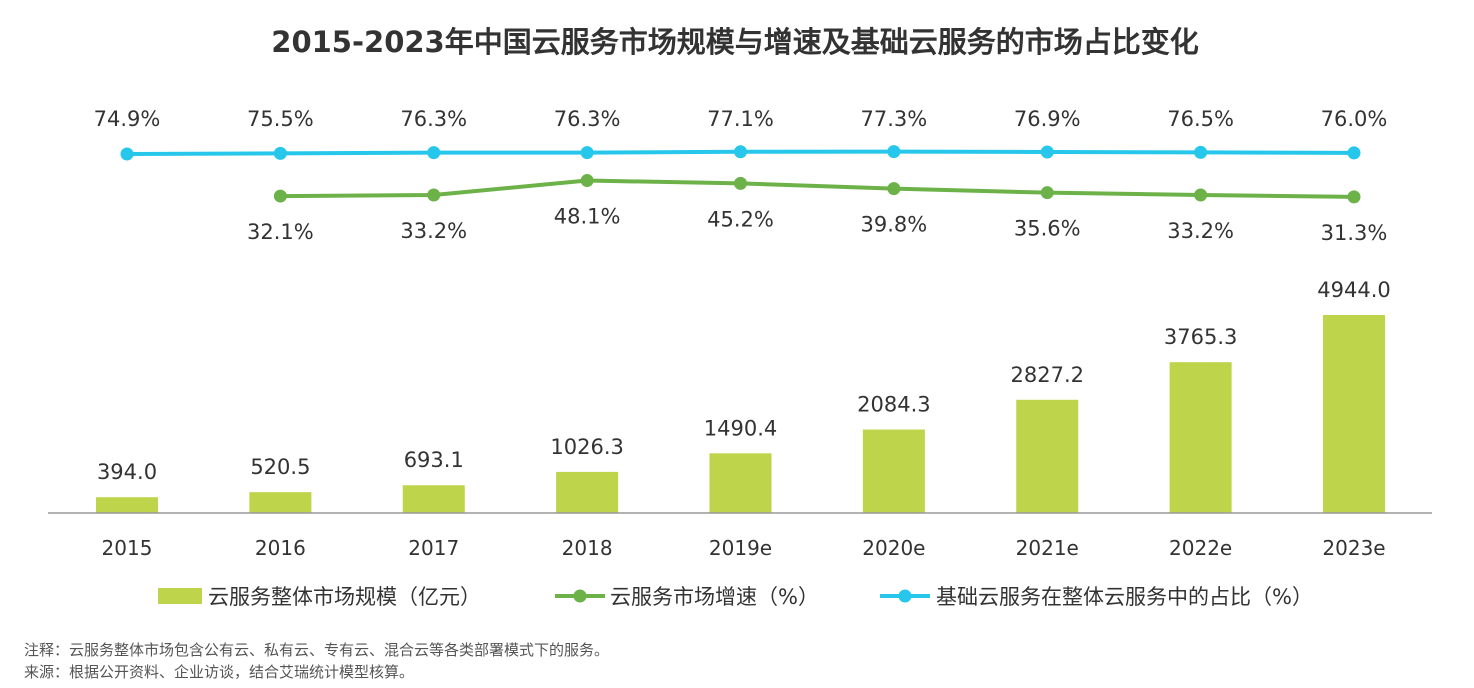  I want to click on share-label-2019e: 77.1%, so click(740, 119).